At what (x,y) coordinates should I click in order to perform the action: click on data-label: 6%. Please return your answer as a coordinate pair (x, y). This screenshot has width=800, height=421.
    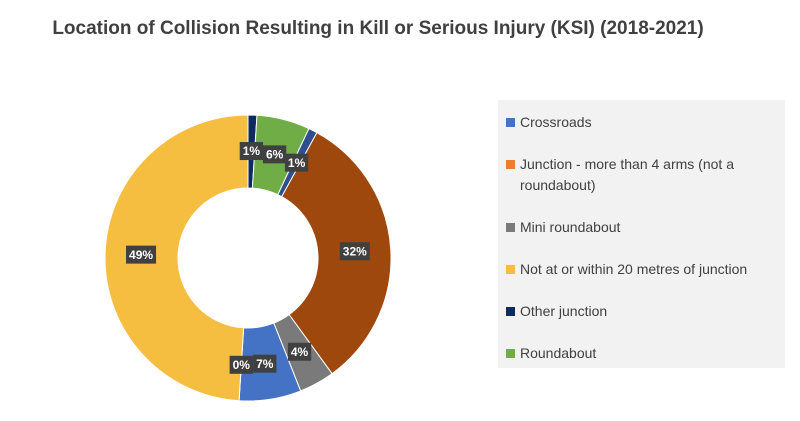
    Looking at the image, I should click on (275, 155).